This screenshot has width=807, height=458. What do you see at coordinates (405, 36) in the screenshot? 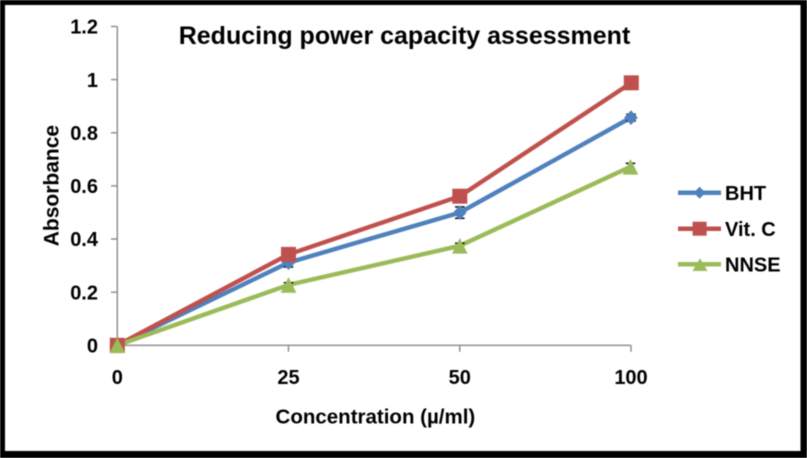
I see `svg-text:Reducing power capacity assess: Reducing power capacity assessment` at bounding box center [405, 36].